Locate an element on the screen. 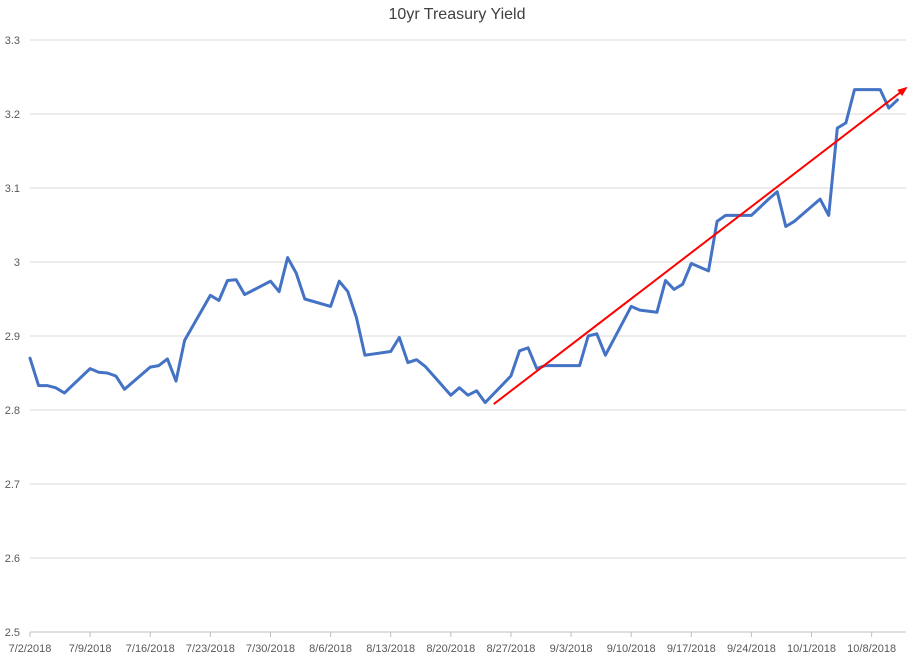  chart-title: 10yr Treasury Yield is located at coordinates (457, 14).